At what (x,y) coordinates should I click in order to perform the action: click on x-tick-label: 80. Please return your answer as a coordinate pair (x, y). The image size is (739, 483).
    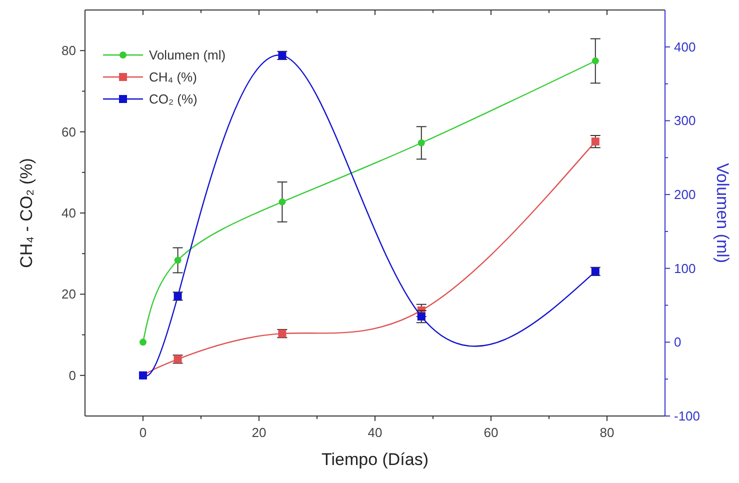
    Looking at the image, I should click on (607, 432).